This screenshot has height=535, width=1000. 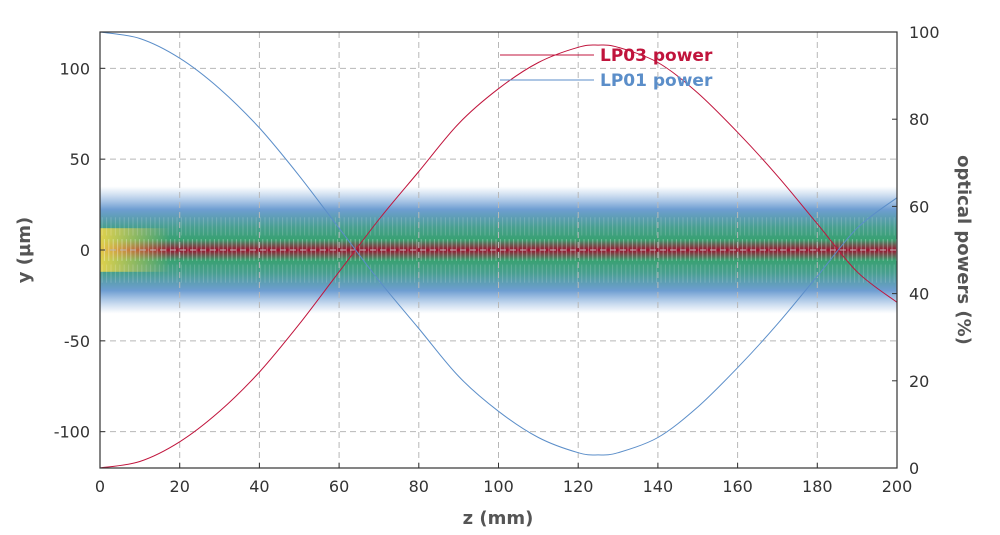 I want to click on legend-label-lp01: LP01 power, so click(x=656, y=81).